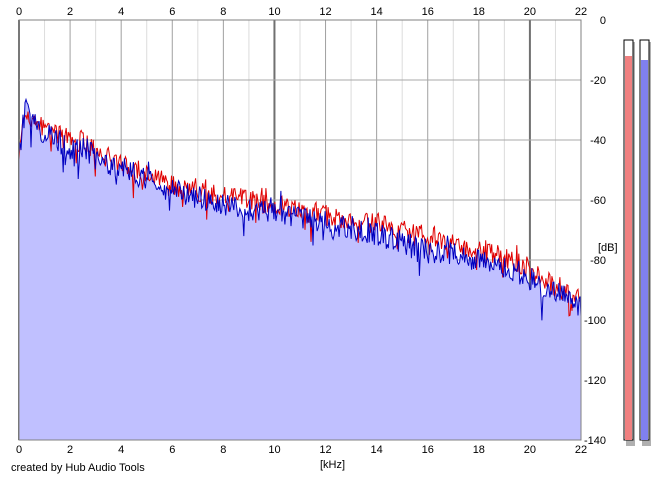  What do you see at coordinates (70, 450) in the screenshot?
I see `x-tick-label-bottom: 2` at bounding box center [70, 450].